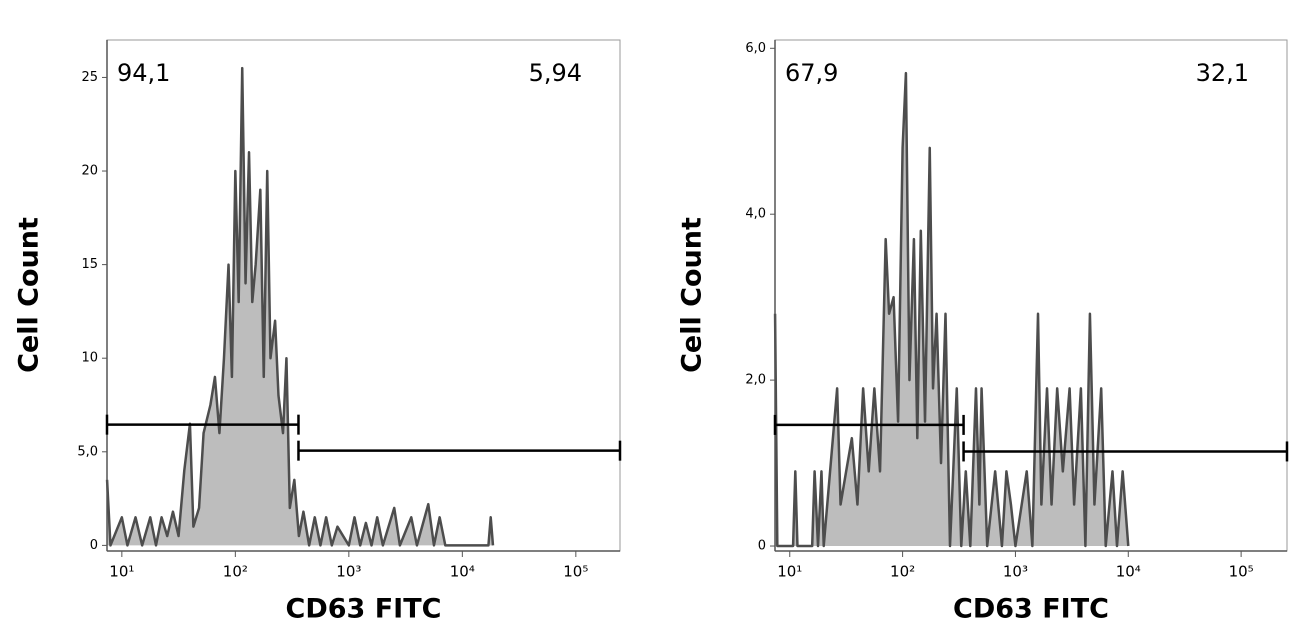  I want to click on y-tick-label: 20, so click(89, 171).